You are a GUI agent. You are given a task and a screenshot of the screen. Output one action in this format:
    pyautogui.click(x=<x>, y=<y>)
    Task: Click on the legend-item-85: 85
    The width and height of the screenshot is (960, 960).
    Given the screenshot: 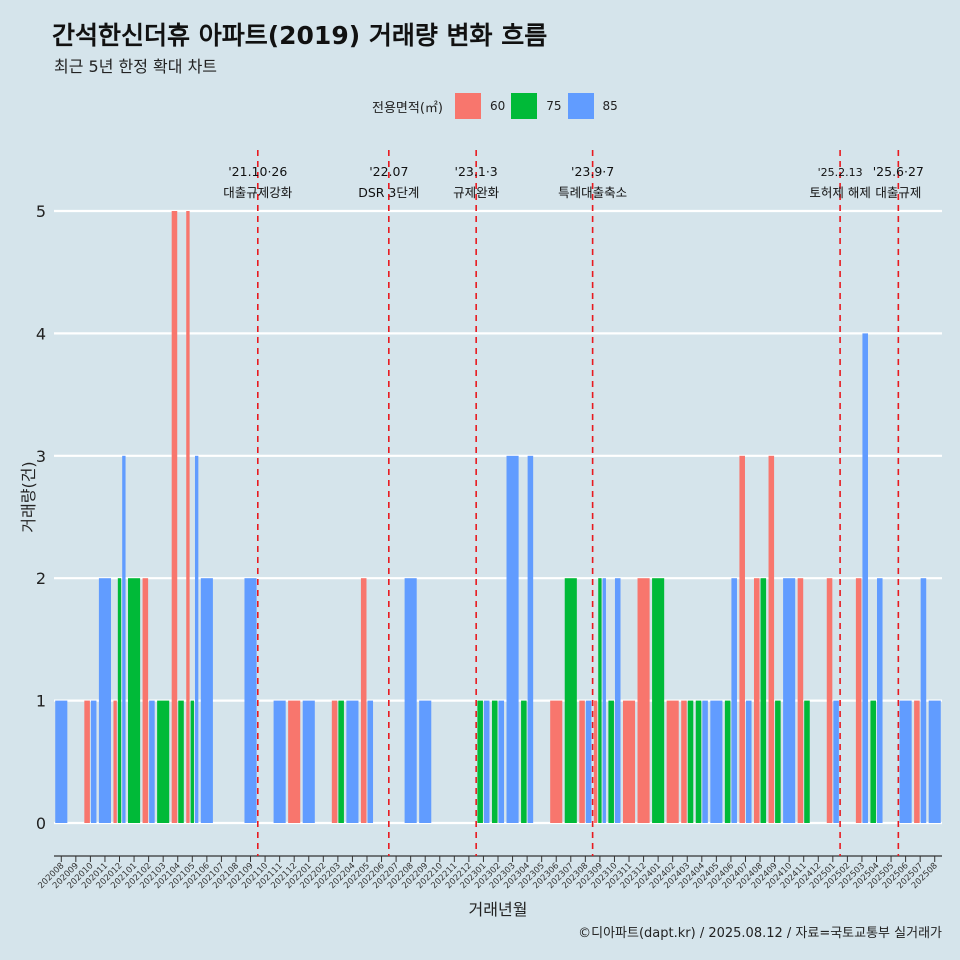 What is the action you would take?
    pyautogui.click(x=592, y=106)
    